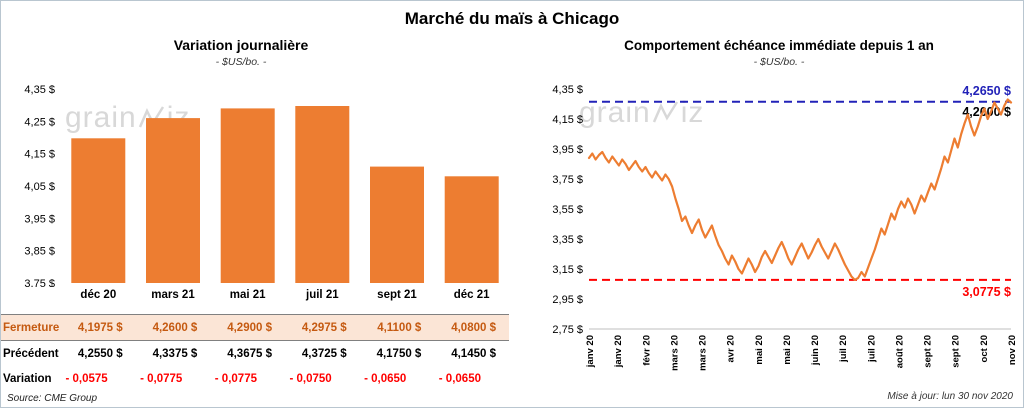  What do you see at coordinates (646, 350) in the screenshot?
I see `x-axis-tick-label: févr 20` at bounding box center [646, 350].